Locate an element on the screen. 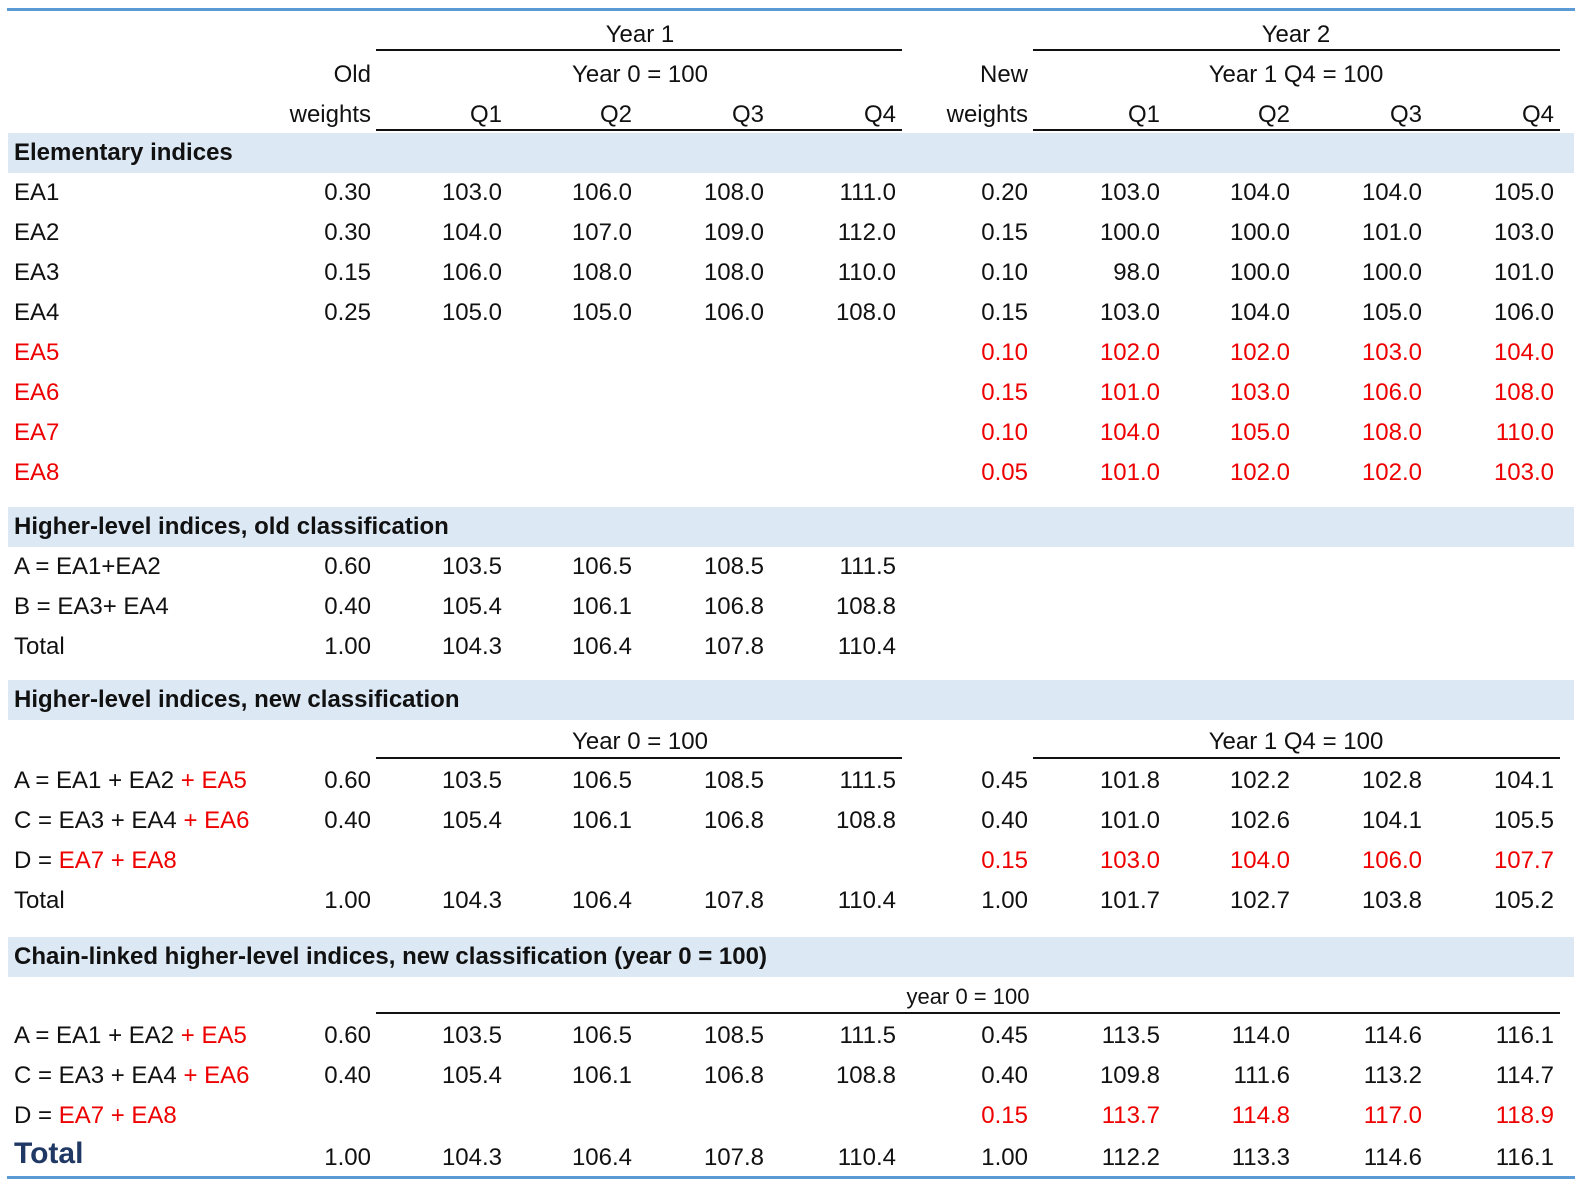  chain-base-label: year 0 = 100 is located at coordinates (968, 996).